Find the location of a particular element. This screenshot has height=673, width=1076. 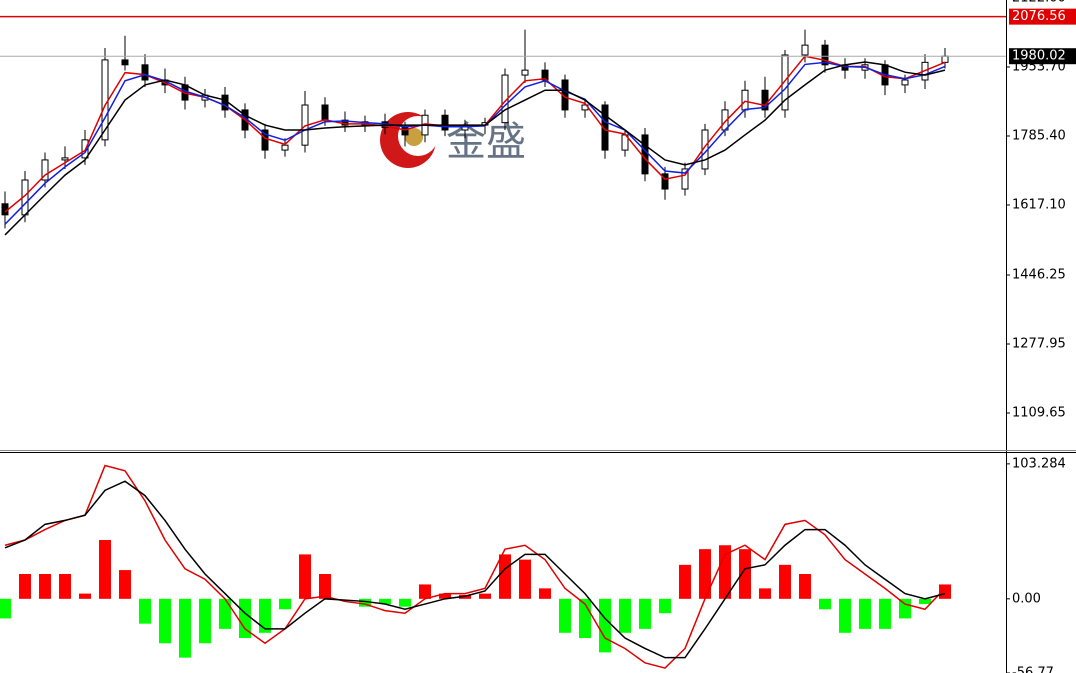

y-tick-label: -56.77 is located at coordinates (1033, 669).